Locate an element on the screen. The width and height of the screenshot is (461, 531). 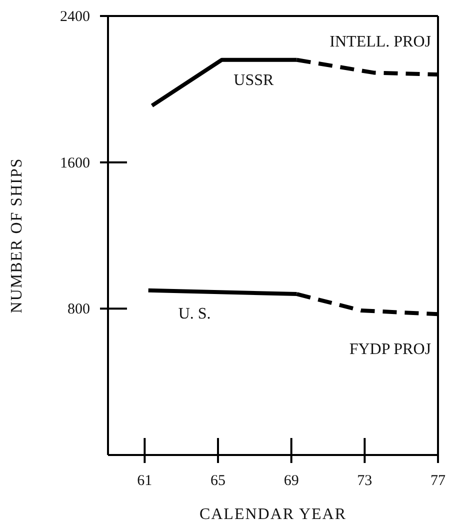
y-tick-label: 2400 is located at coordinates (75, 17).